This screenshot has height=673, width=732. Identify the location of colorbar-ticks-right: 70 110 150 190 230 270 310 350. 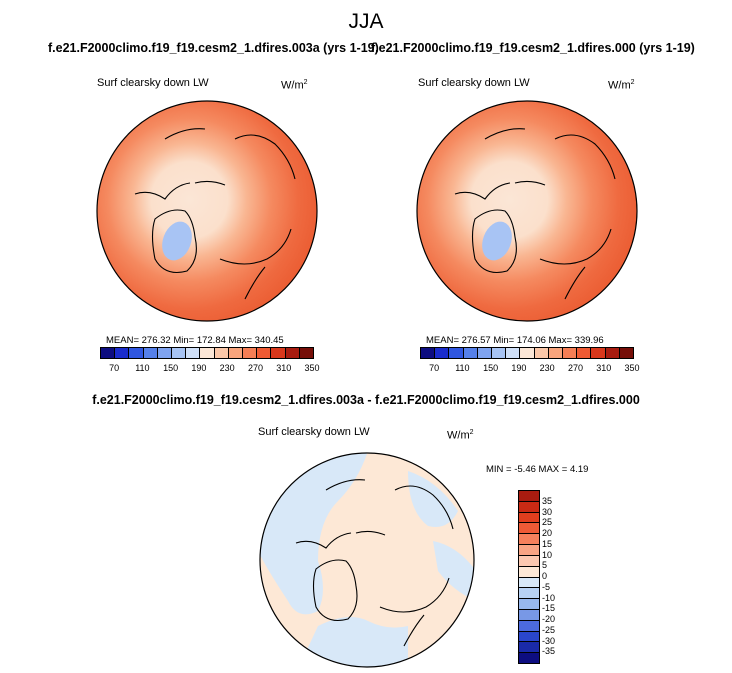
(529, 369).